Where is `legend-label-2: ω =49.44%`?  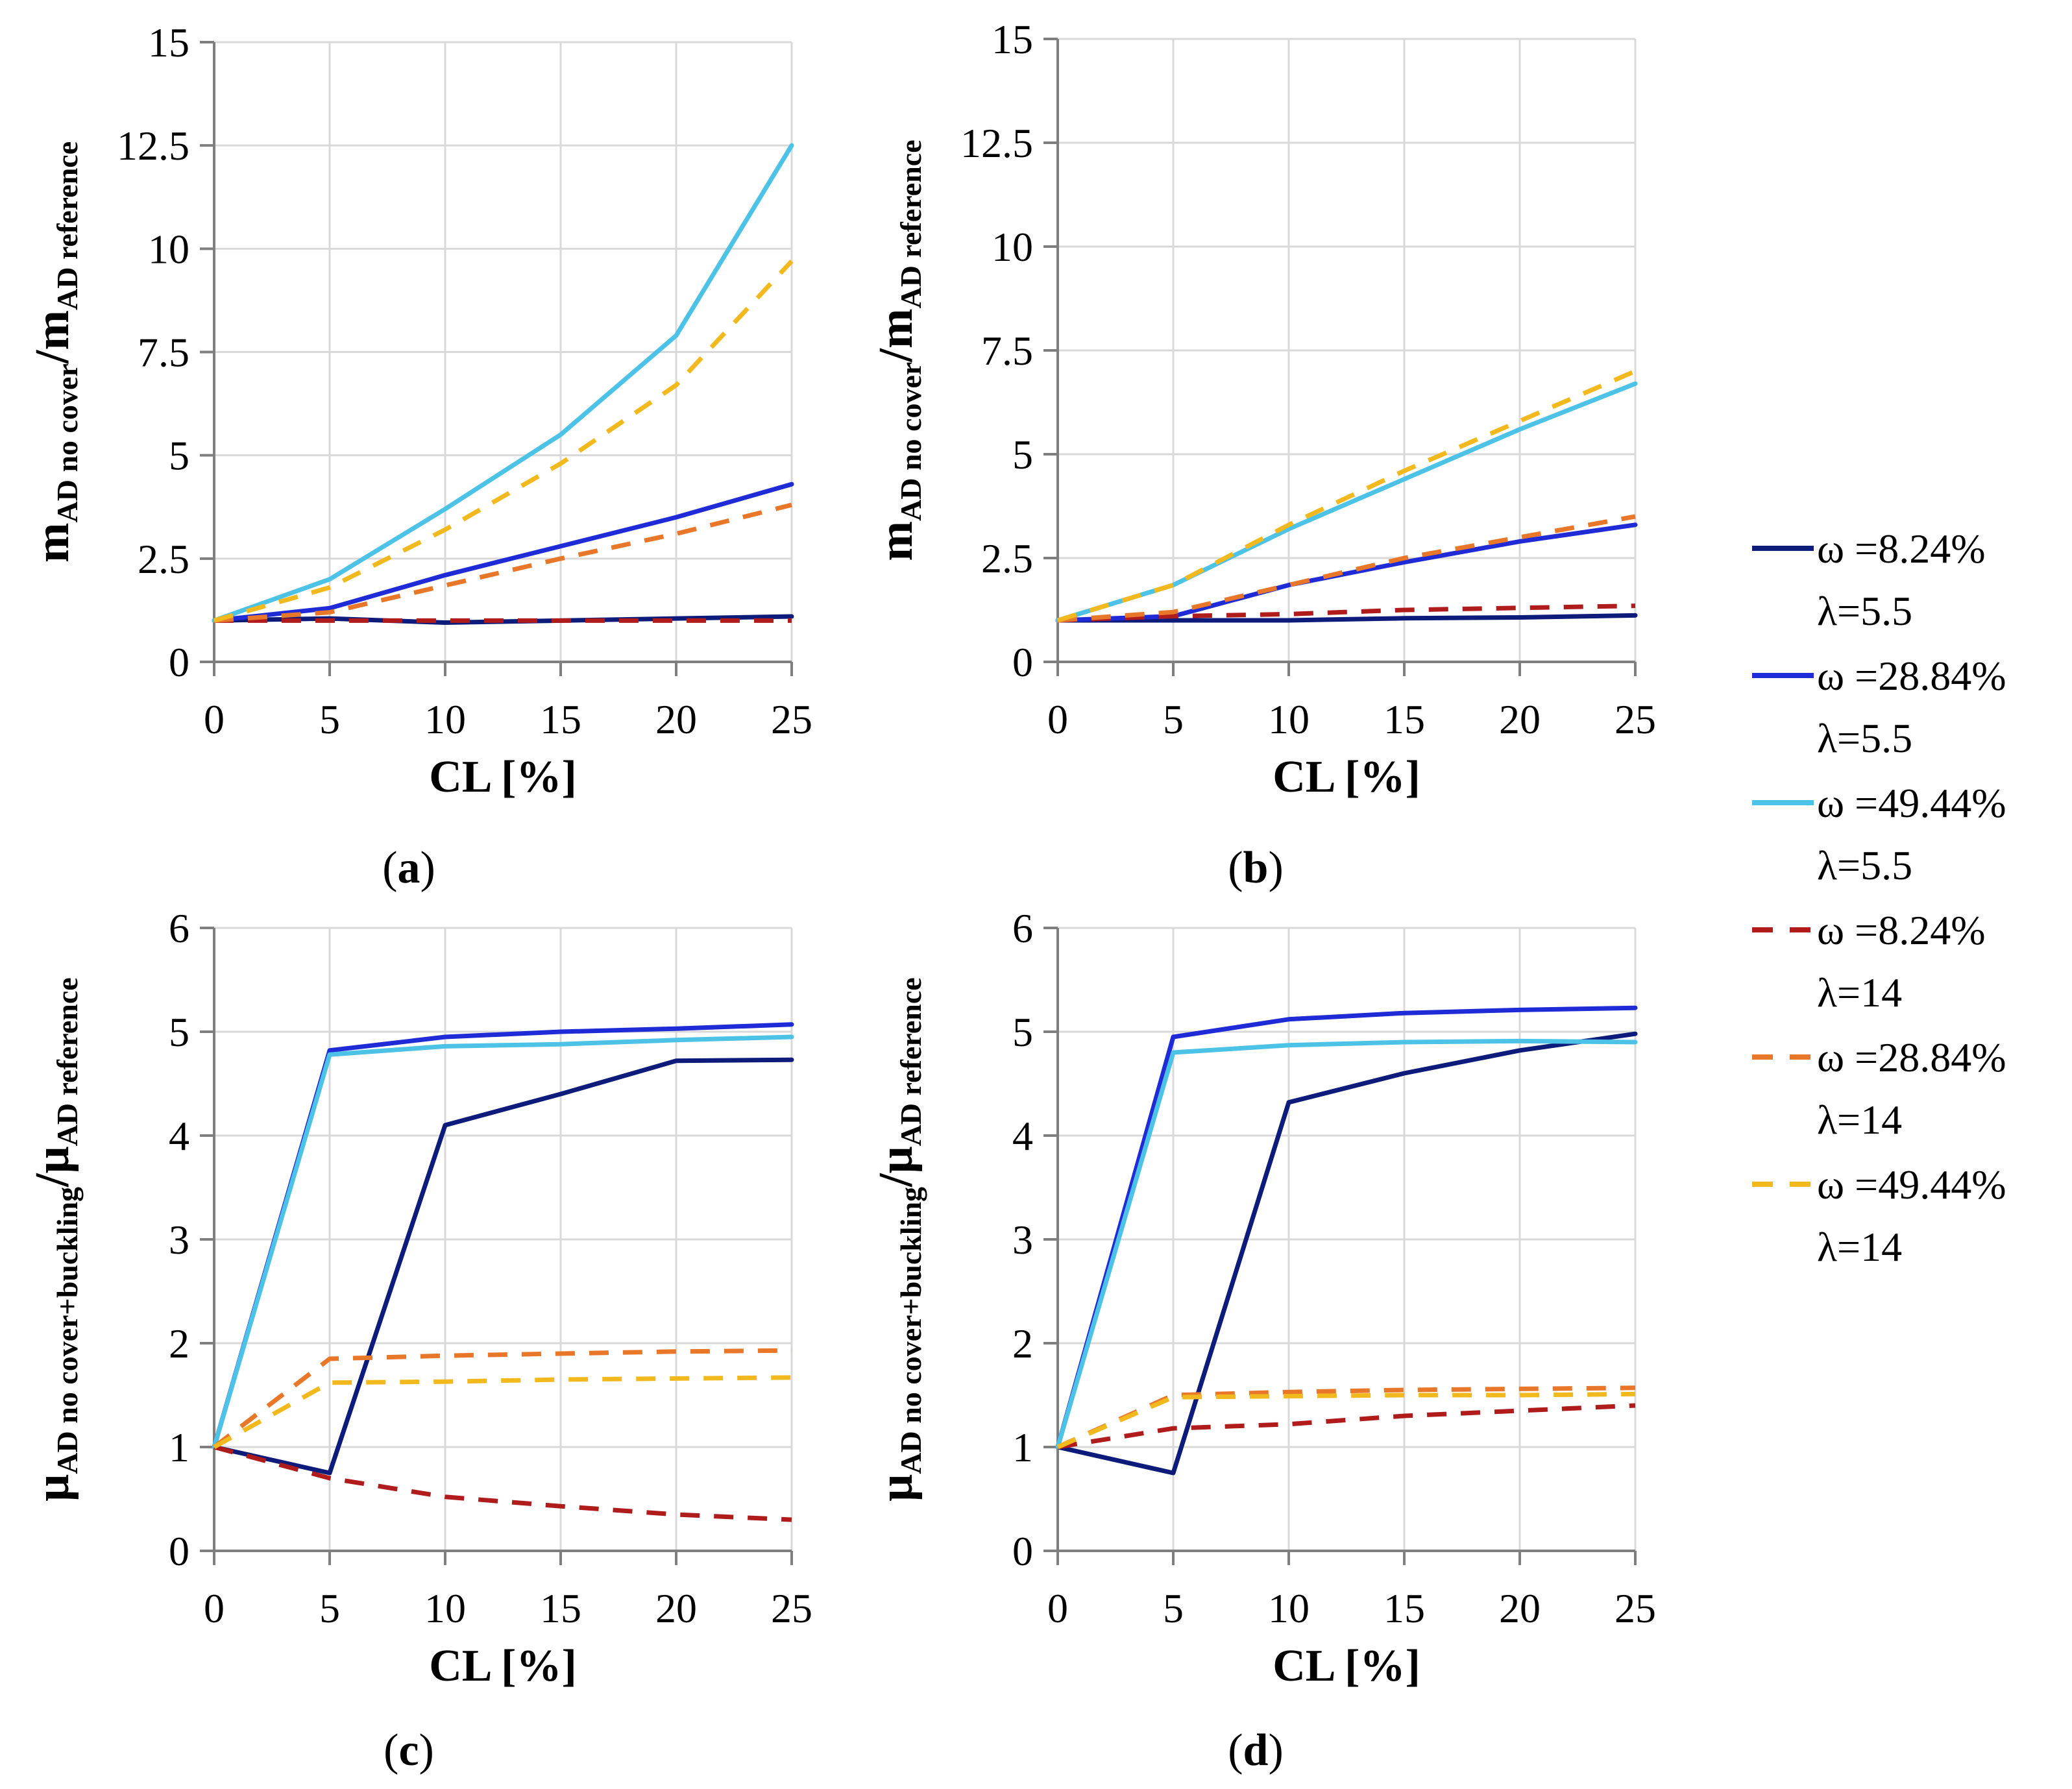
legend-label-2: ω =49.44% is located at coordinates (1911, 803).